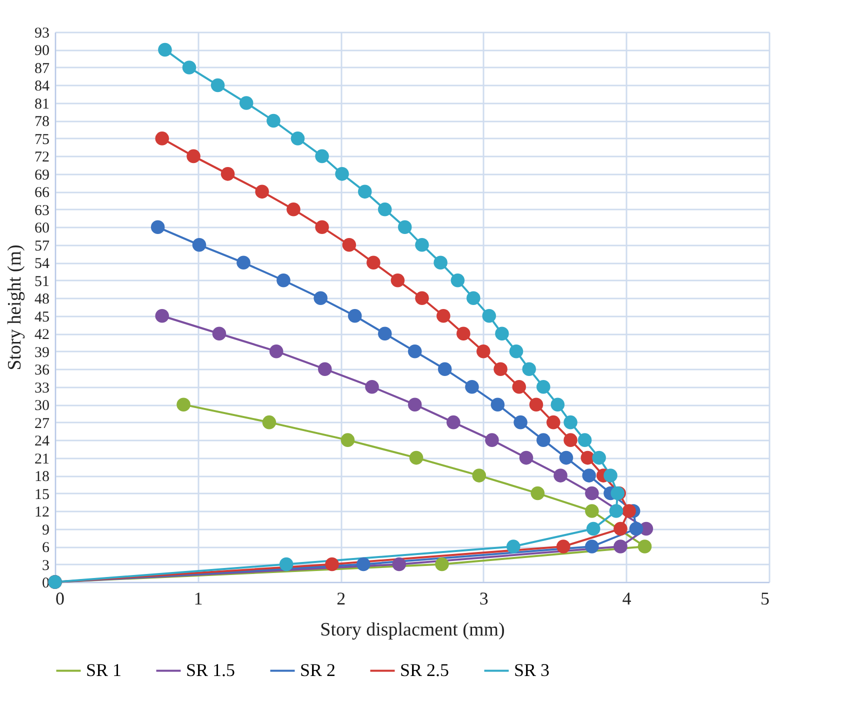 Image resolution: width=861 pixels, height=715 pixels. I want to click on y-tick-label: 6, so click(46, 548).